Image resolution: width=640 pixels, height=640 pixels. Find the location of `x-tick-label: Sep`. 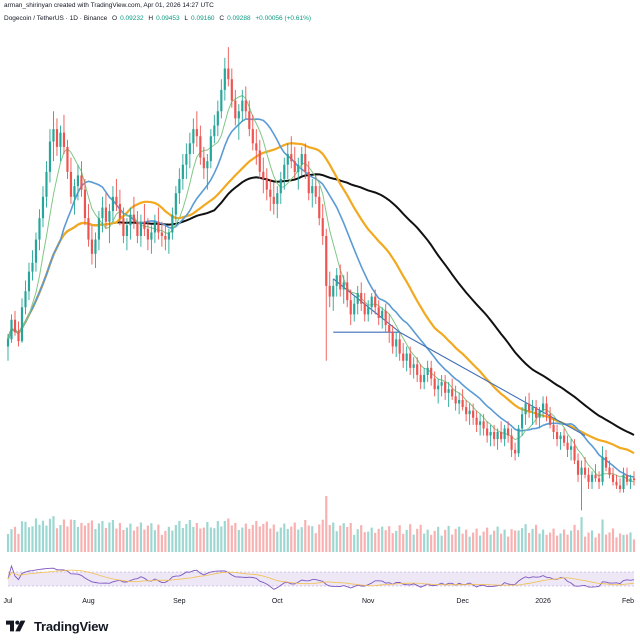

x-tick-label: Sep is located at coordinates (179, 601).